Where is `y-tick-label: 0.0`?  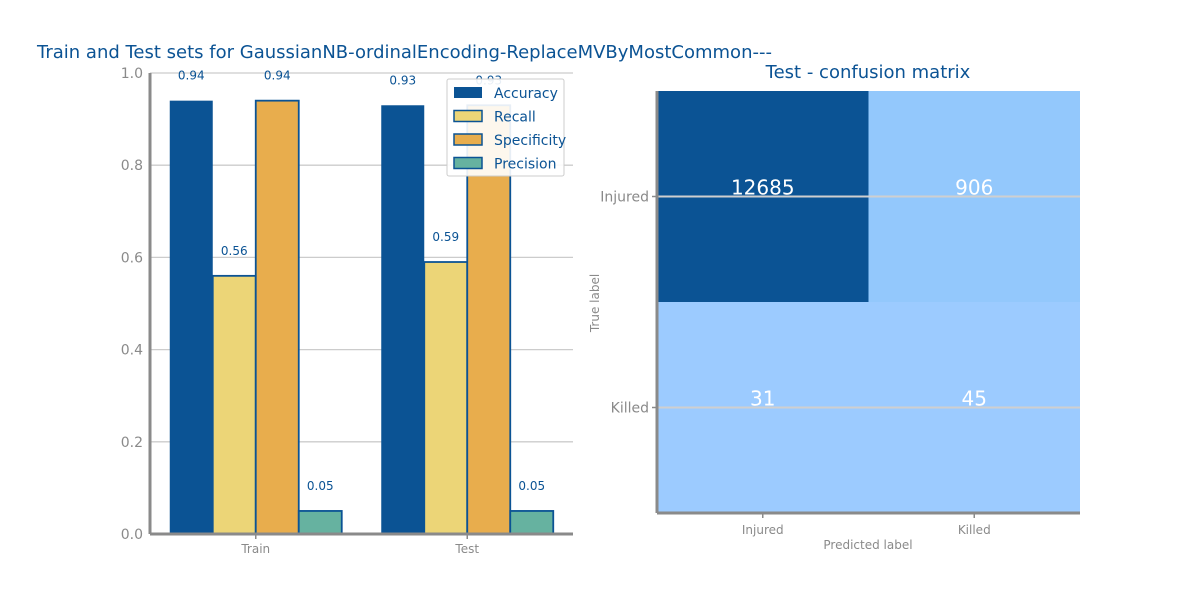
y-tick-label: 0.0 is located at coordinates (132, 535).